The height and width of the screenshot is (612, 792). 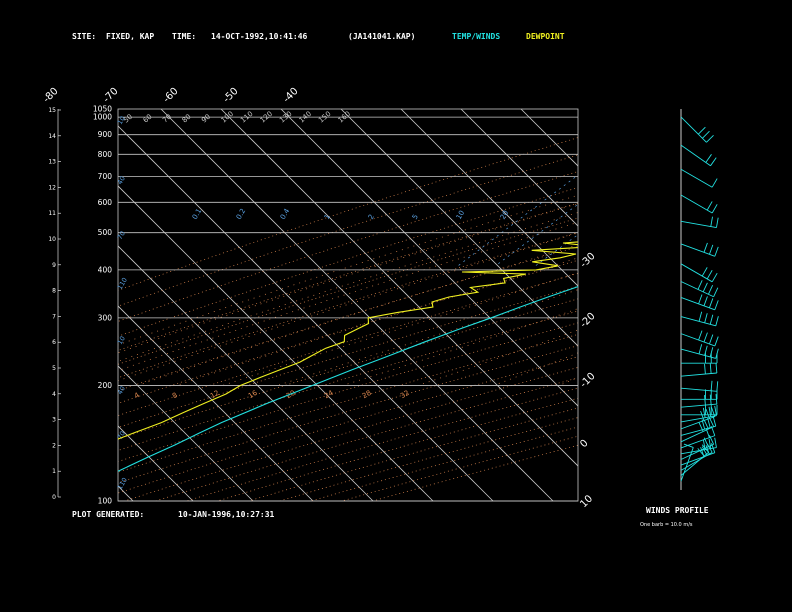 What do you see at coordinates (52, 187) in the screenshot?
I see `height-tick-label: 12` at bounding box center [52, 187].